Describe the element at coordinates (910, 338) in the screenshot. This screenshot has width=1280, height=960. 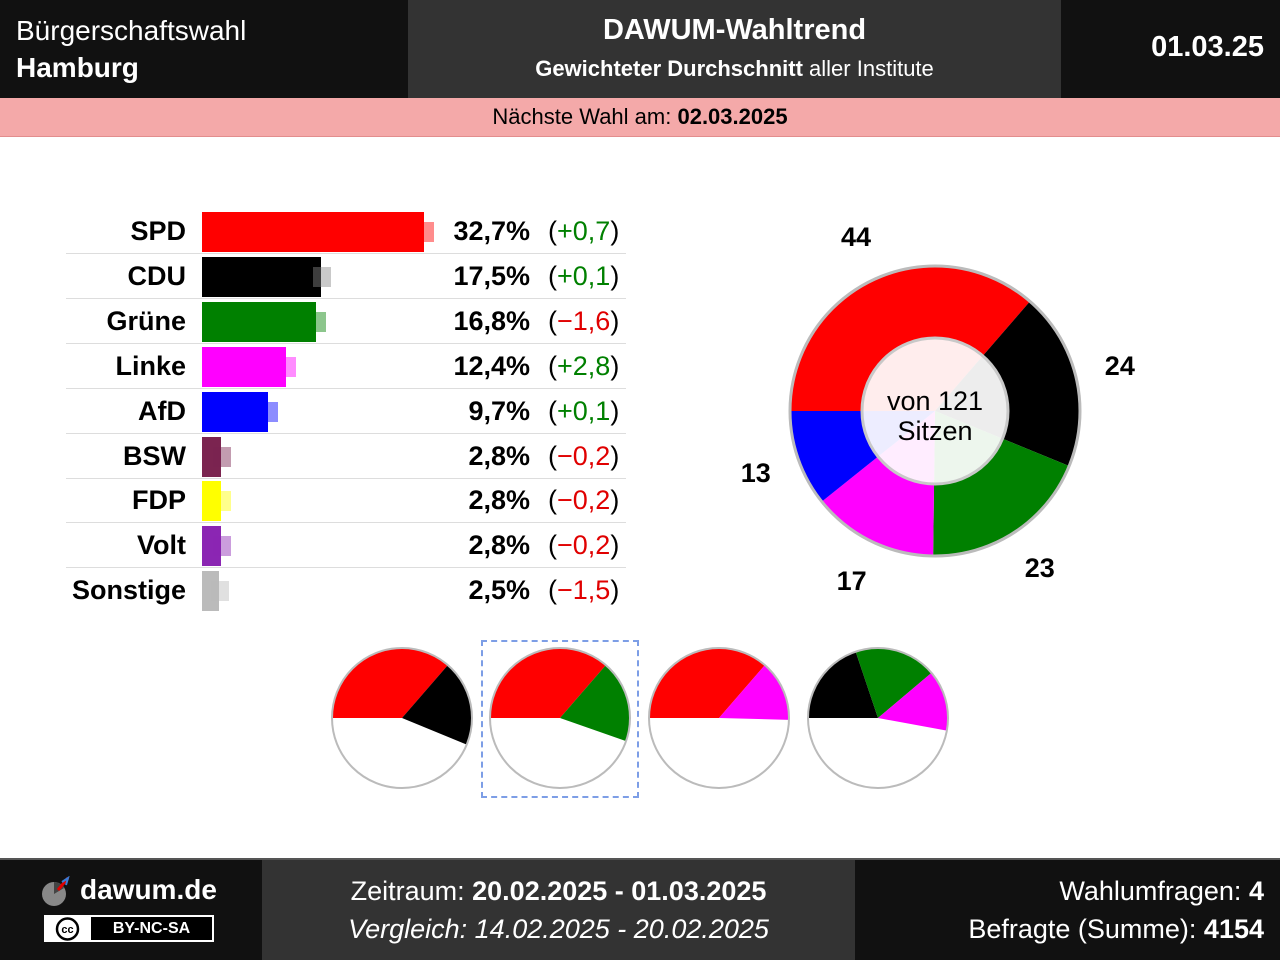
I see `seat-slice` at that location.